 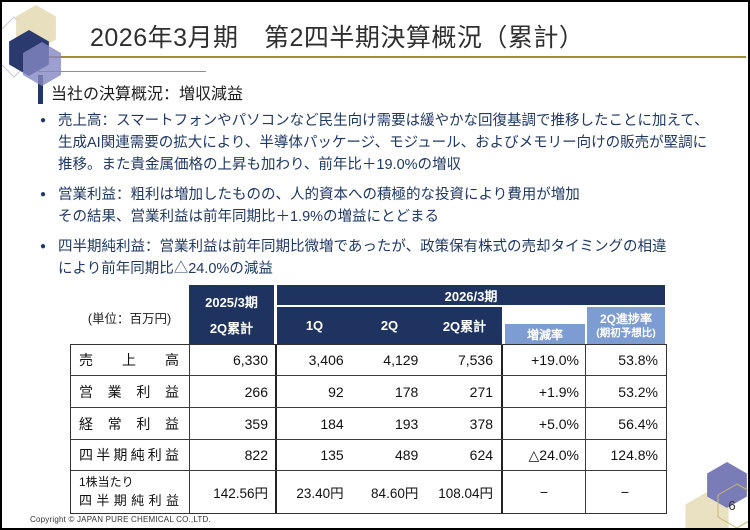 What do you see at coordinates (314, 325) in the screenshot?
I see `header-q1: 1Q` at bounding box center [314, 325].